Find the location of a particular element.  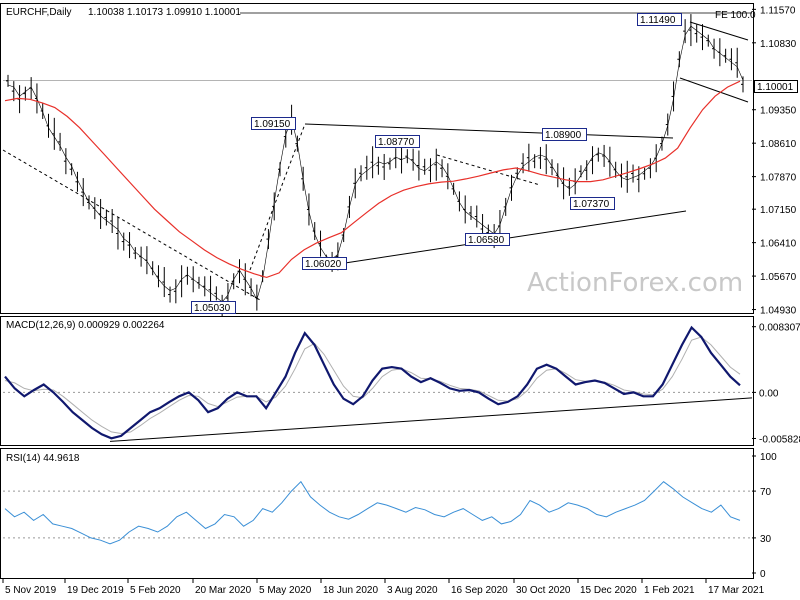

label-1-11490: 1.11490 is located at coordinates (658, 20).